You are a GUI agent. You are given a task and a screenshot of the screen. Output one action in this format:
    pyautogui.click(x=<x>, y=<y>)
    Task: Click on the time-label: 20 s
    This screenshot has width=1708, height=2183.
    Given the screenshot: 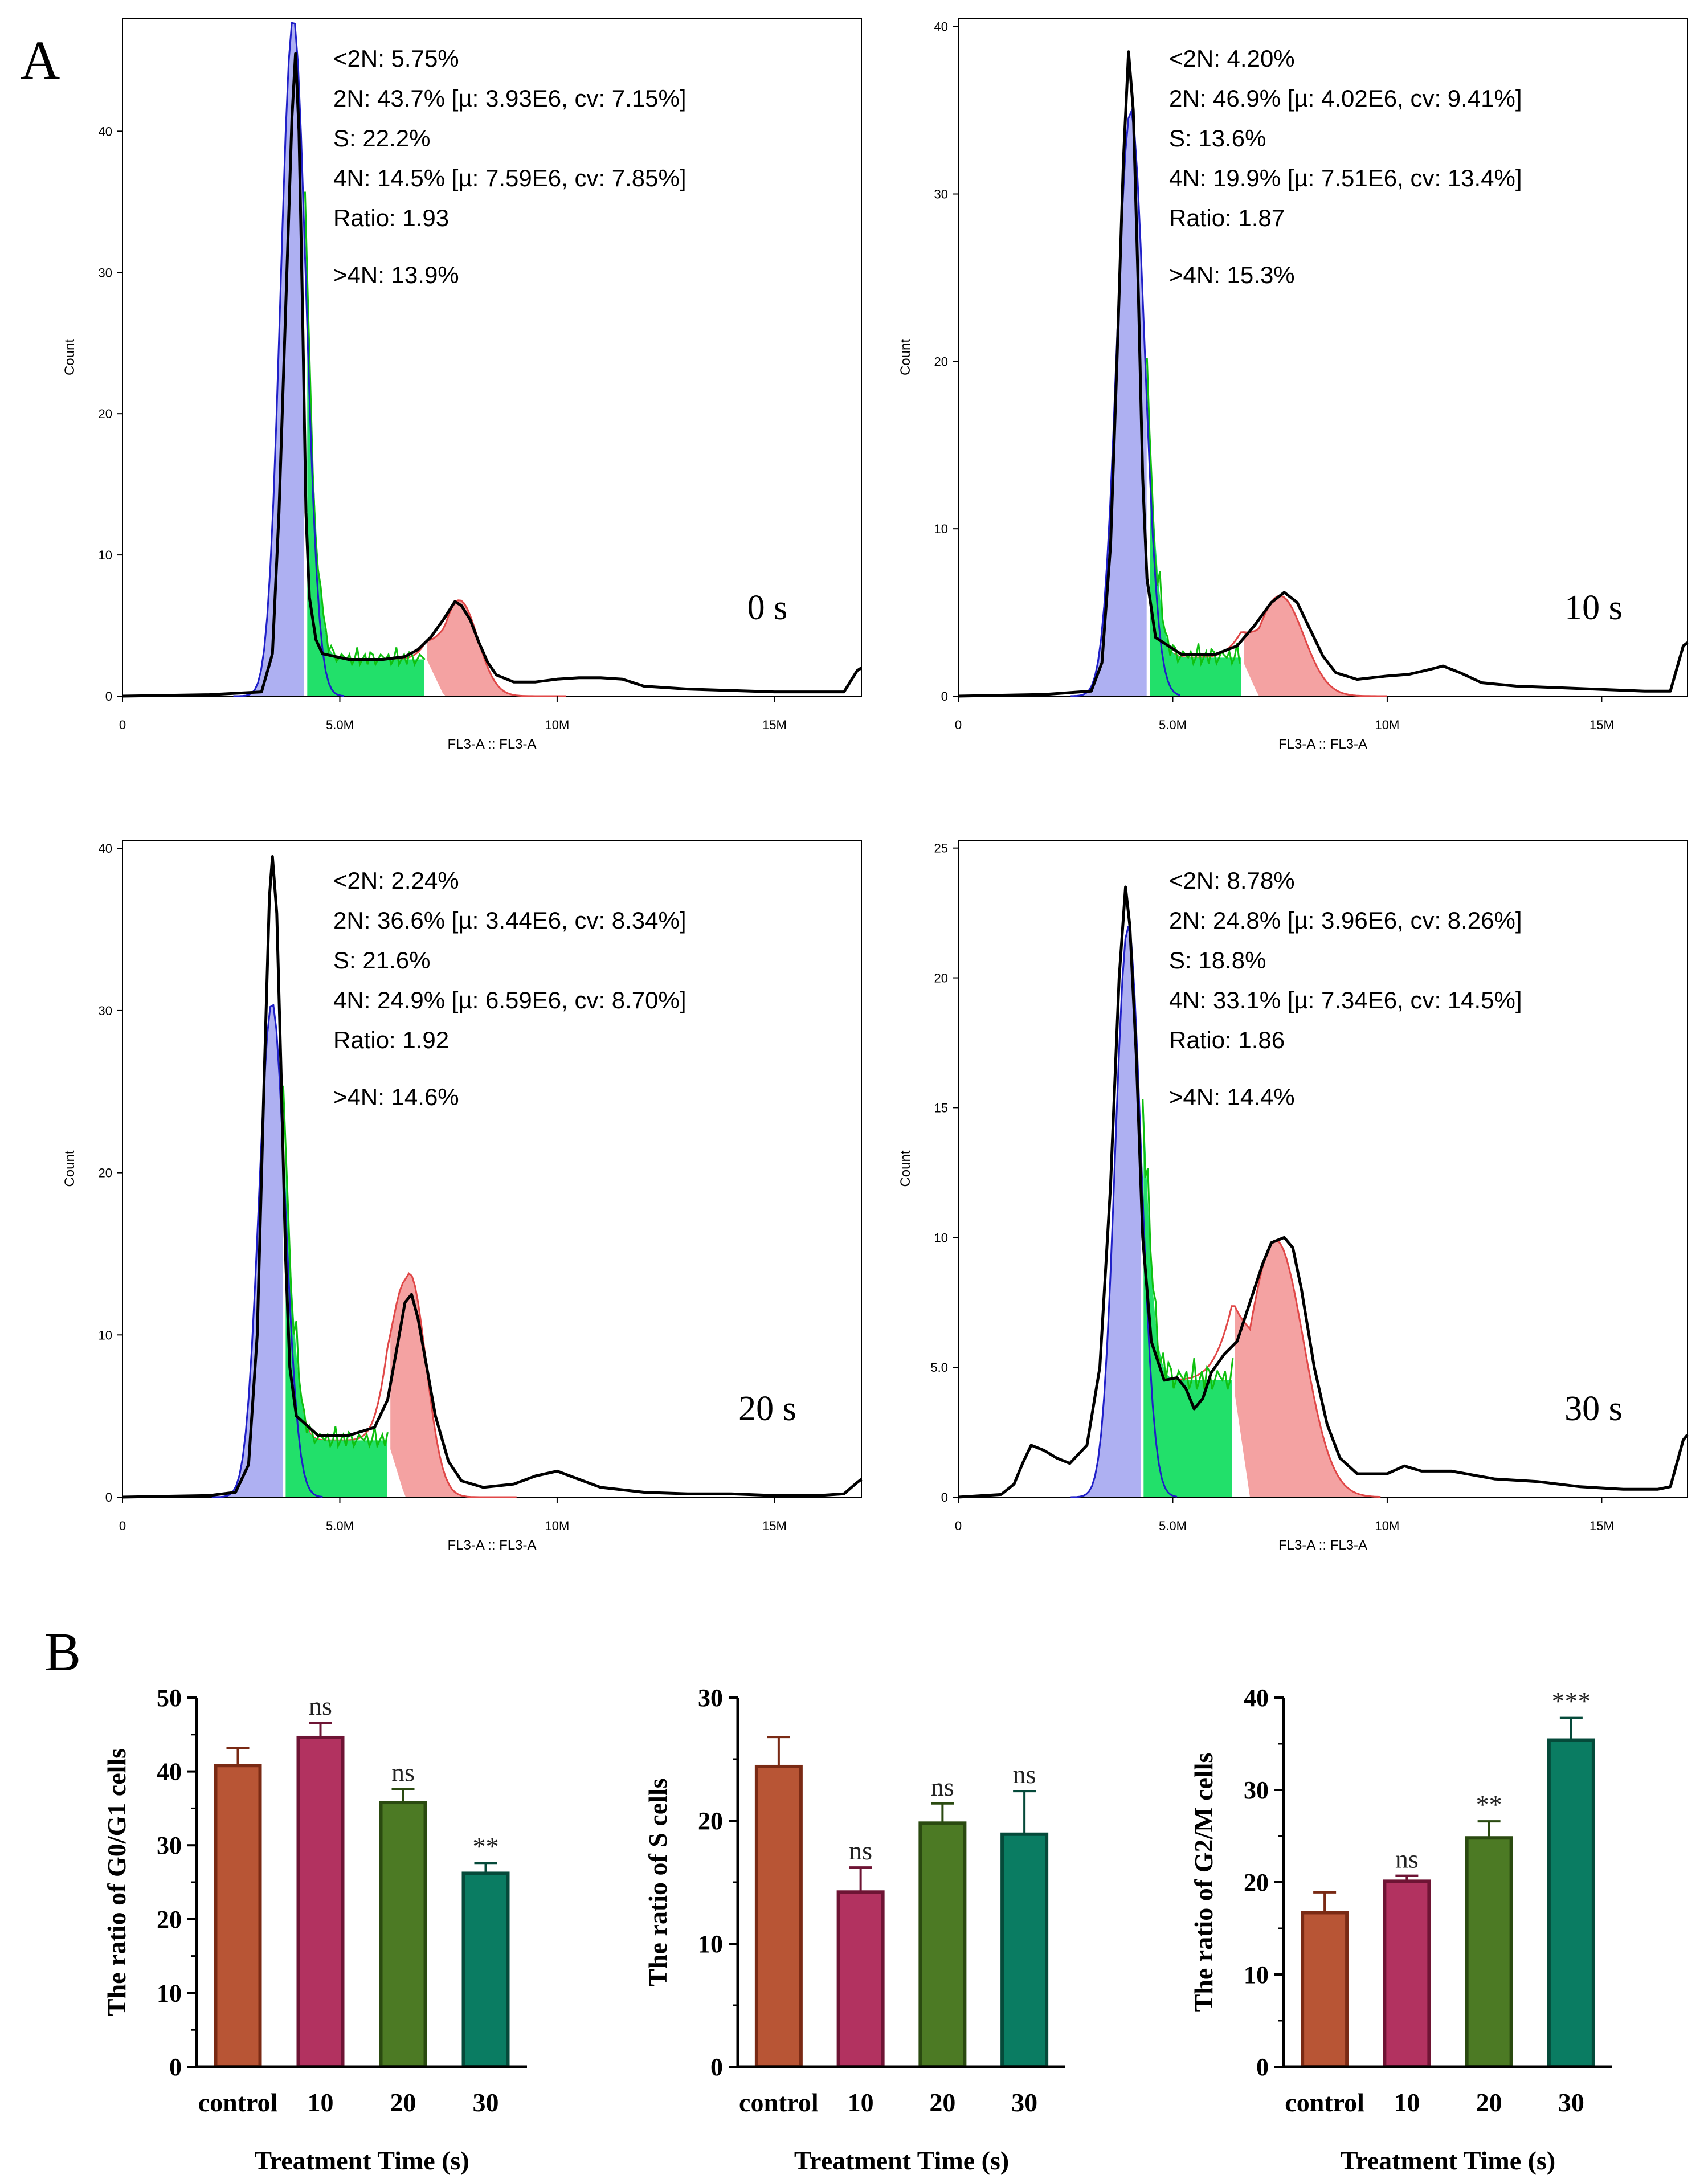 What is the action you would take?
    pyautogui.click(x=767, y=1408)
    